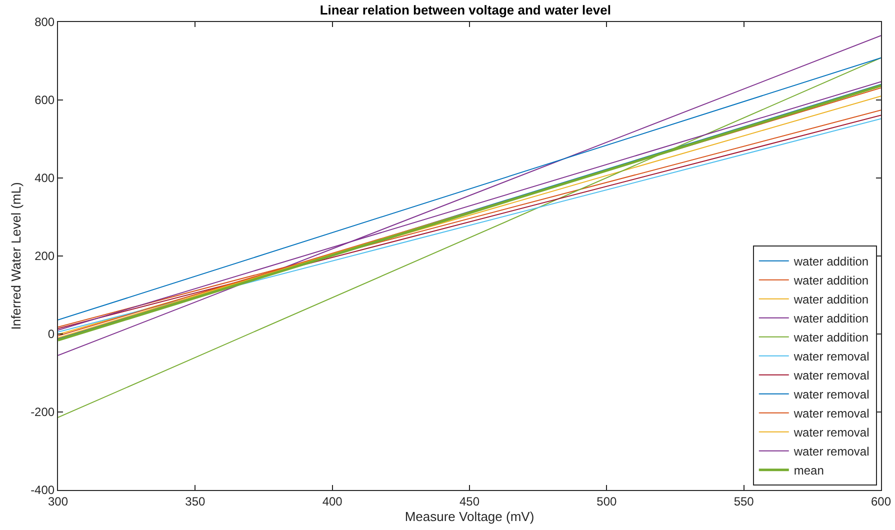 The height and width of the screenshot is (530, 895). What do you see at coordinates (465, 10) in the screenshot?
I see `chart-title: Linear relation between voltage and water level` at bounding box center [465, 10].